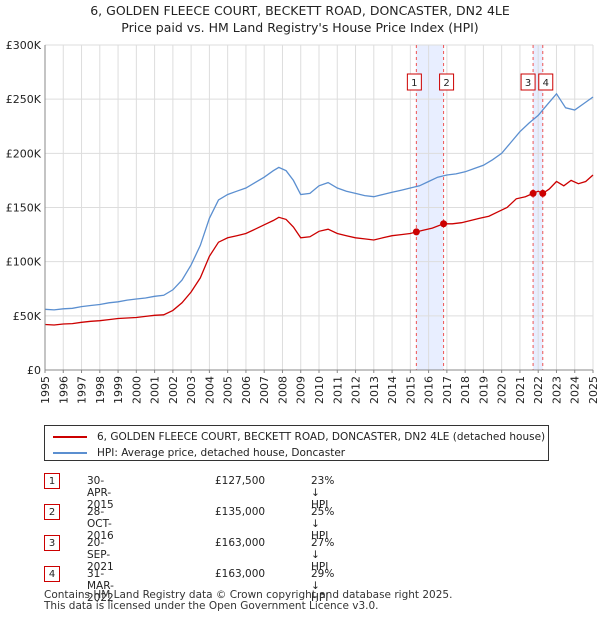 Image resolution: width=600 pixels, height=620 pixels. I want to click on x-tick-label: 2009, so click(301, 390).